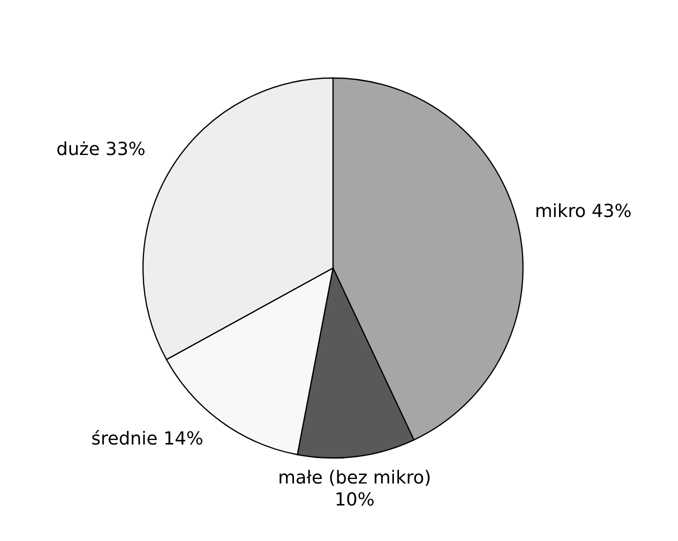 The width and height of the screenshot is (678, 541). Describe the element at coordinates (147, 439) in the screenshot. I see `slice-label: średnie 14%` at that location.